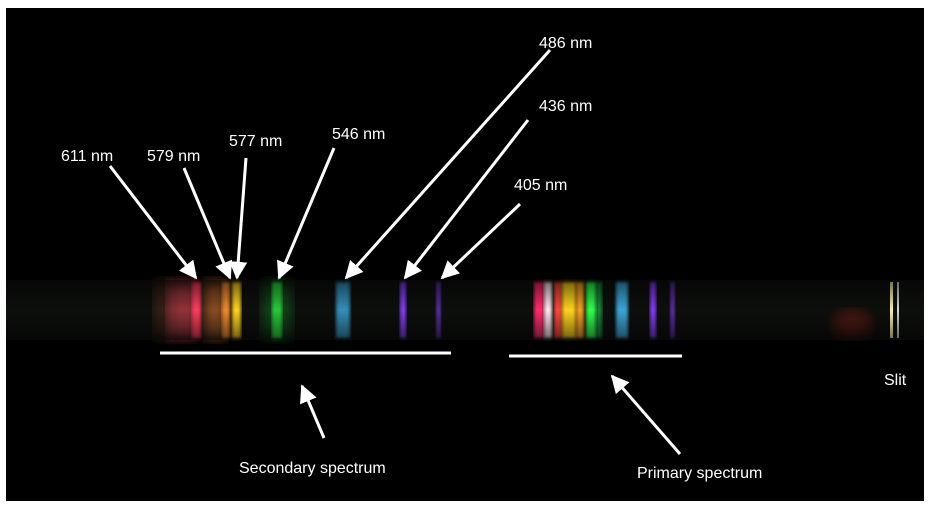 Image resolution: width=931 pixels, height=506 pixels. What do you see at coordinates (565, 106) in the screenshot?
I see `label-436: 436 nm` at bounding box center [565, 106].